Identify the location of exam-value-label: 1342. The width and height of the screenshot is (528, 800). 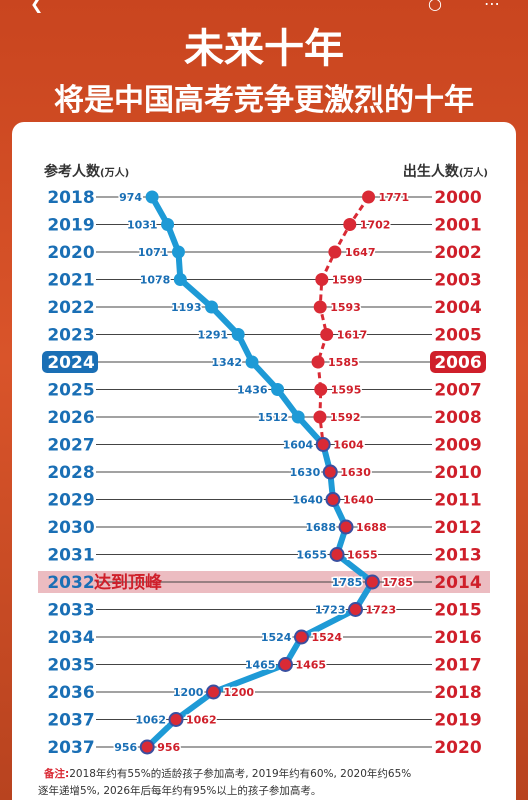
(226, 362).